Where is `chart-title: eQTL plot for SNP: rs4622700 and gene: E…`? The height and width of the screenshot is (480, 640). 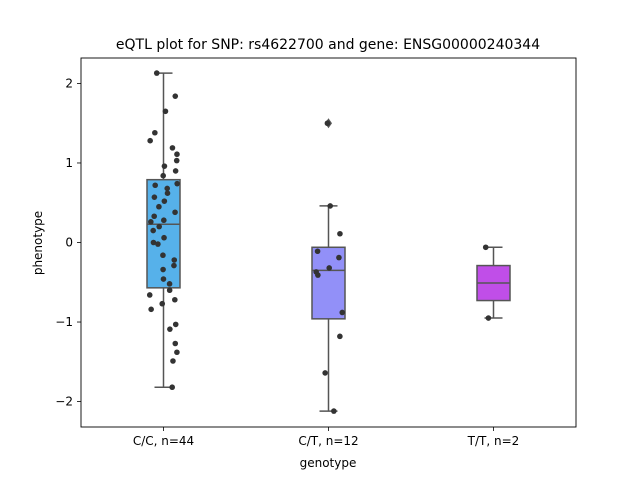 chart-title: eQTL plot for SNP: rs4622700 and gene: E… is located at coordinates (328, 45).